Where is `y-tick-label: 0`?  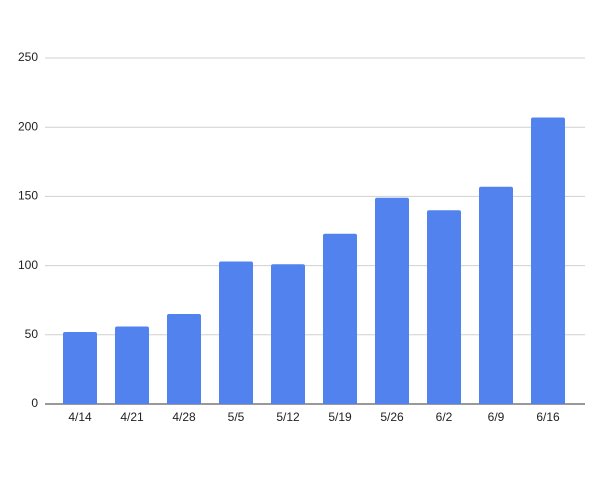
y-tick-label: 0 is located at coordinates (34, 403).